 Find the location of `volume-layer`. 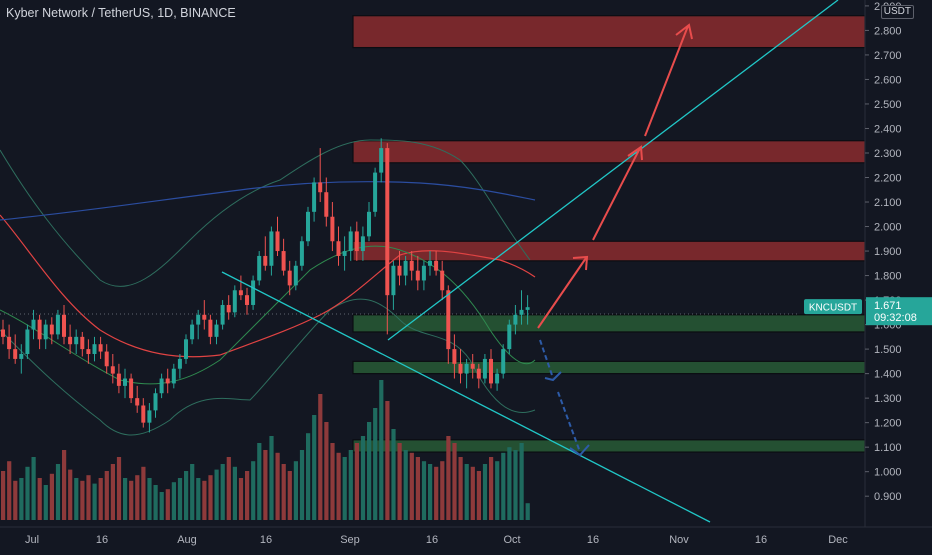

volume-layer is located at coordinates (265, 450).